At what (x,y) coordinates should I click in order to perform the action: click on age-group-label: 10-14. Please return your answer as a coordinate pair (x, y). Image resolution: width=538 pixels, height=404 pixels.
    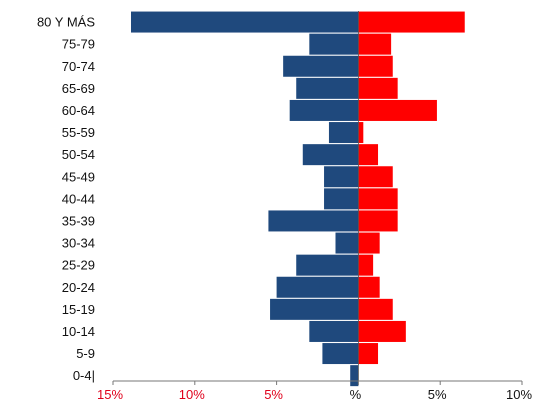
    Looking at the image, I should click on (78, 331).